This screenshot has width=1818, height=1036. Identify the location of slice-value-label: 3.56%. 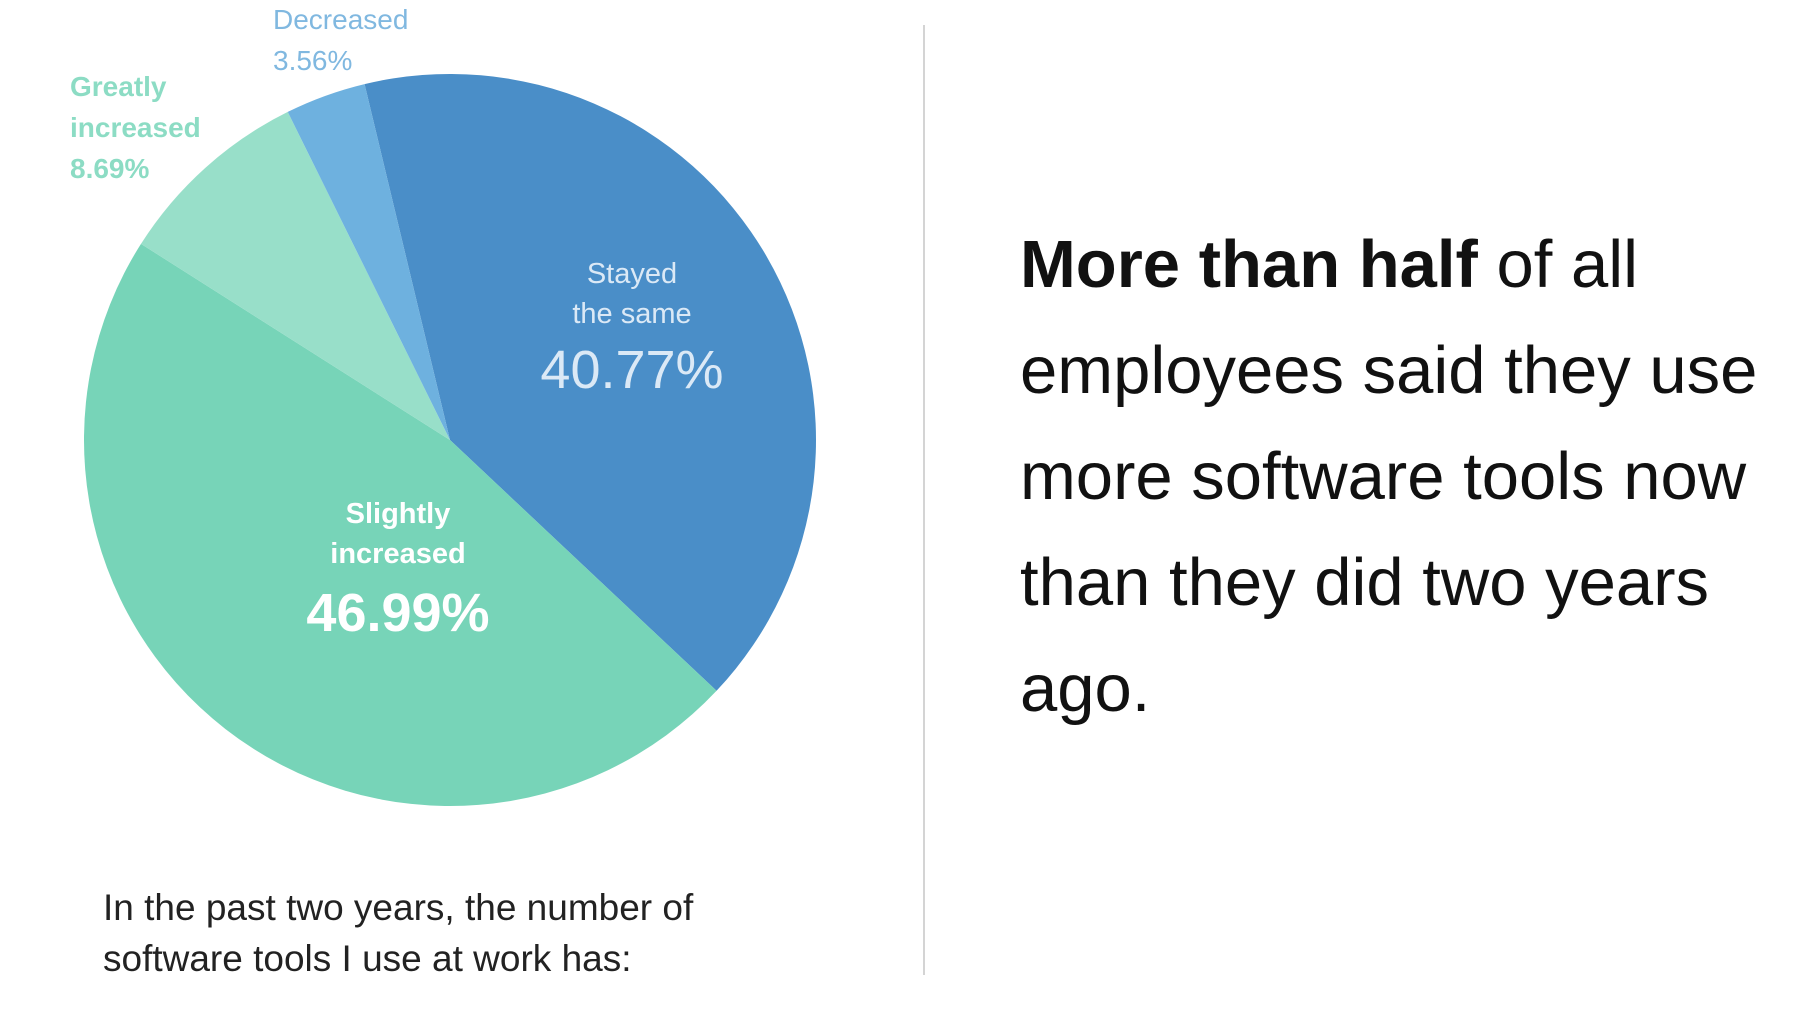
(312, 60).